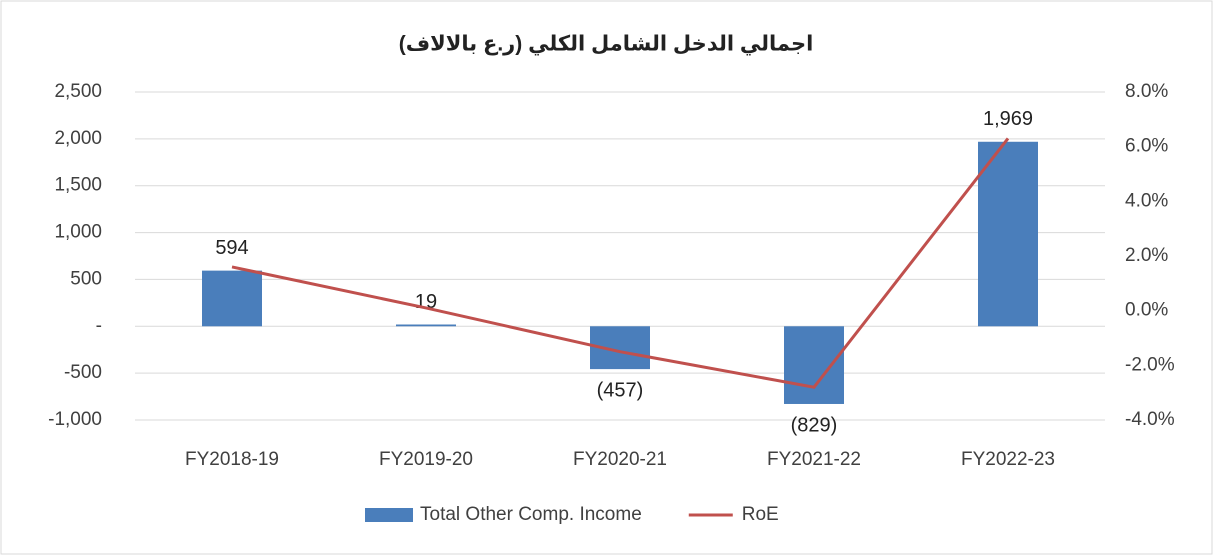 The height and width of the screenshot is (555, 1213). Describe the element at coordinates (1008, 459) in the screenshot. I see `x-tick-label: FY2022-23` at that location.